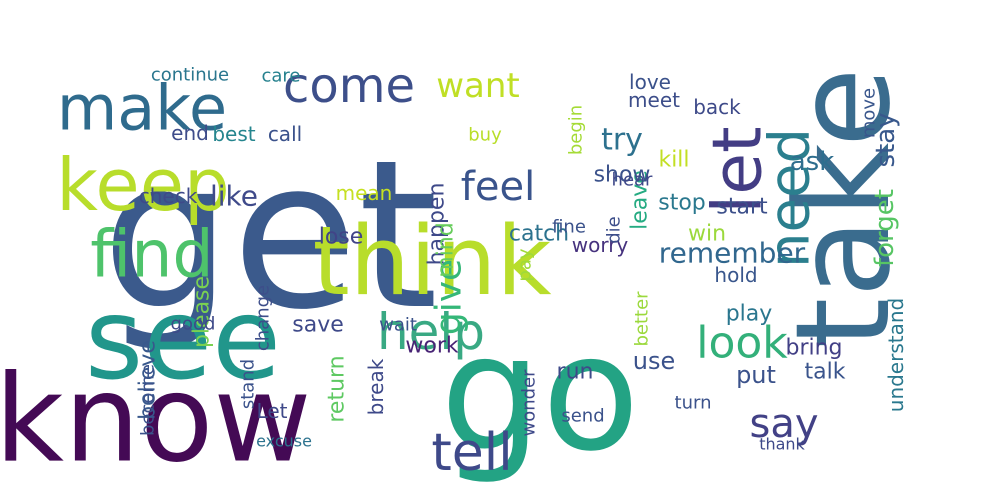  I want to click on cloud-word: believe, so click(148, 380).